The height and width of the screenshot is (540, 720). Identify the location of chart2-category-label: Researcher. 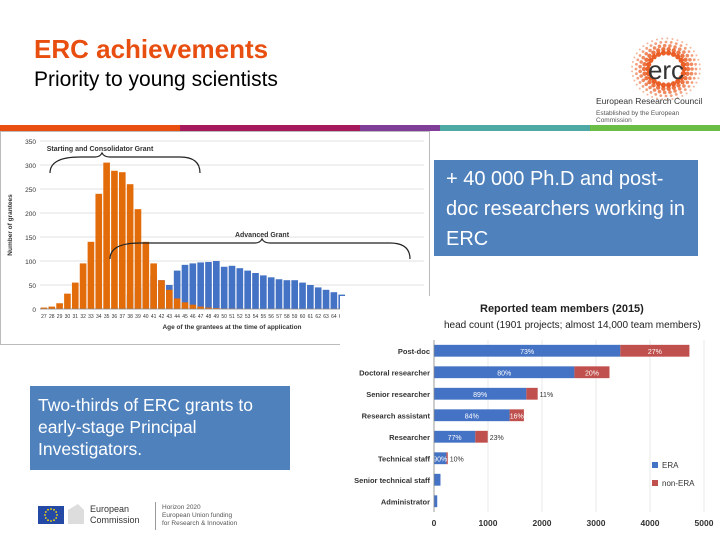
(409, 437).